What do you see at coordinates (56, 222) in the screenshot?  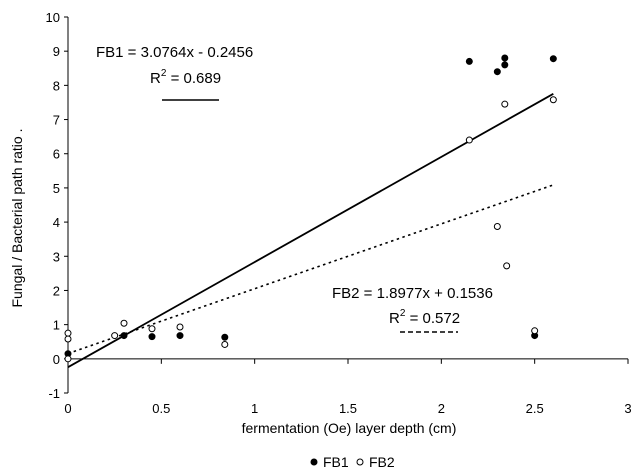 I see `y-tick-label: 4` at bounding box center [56, 222].